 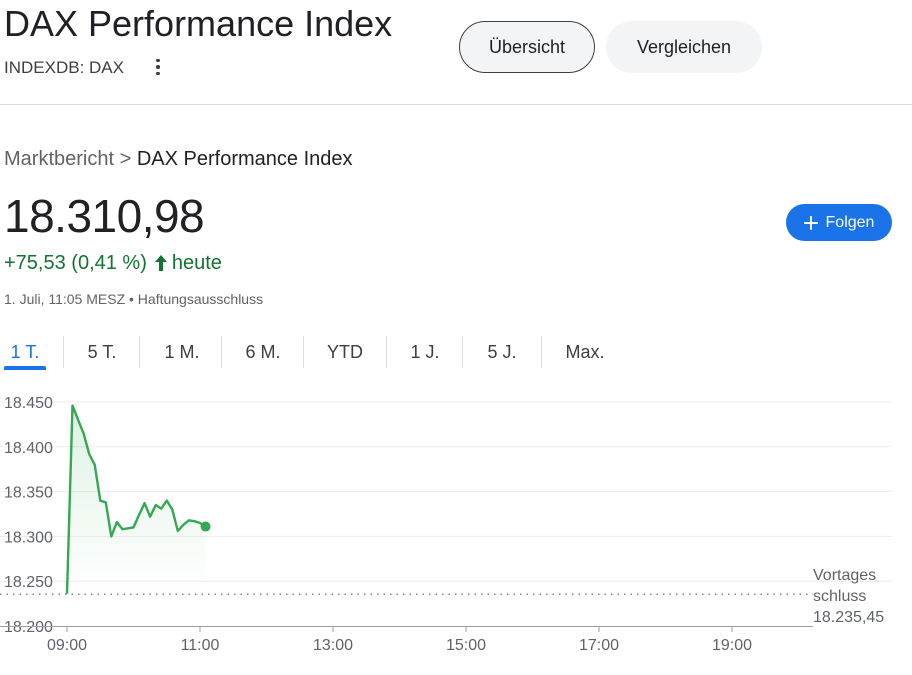 What do you see at coordinates (599, 645) in the screenshot?
I see `x-tick-label: 17:00` at bounding box center [599, 645].